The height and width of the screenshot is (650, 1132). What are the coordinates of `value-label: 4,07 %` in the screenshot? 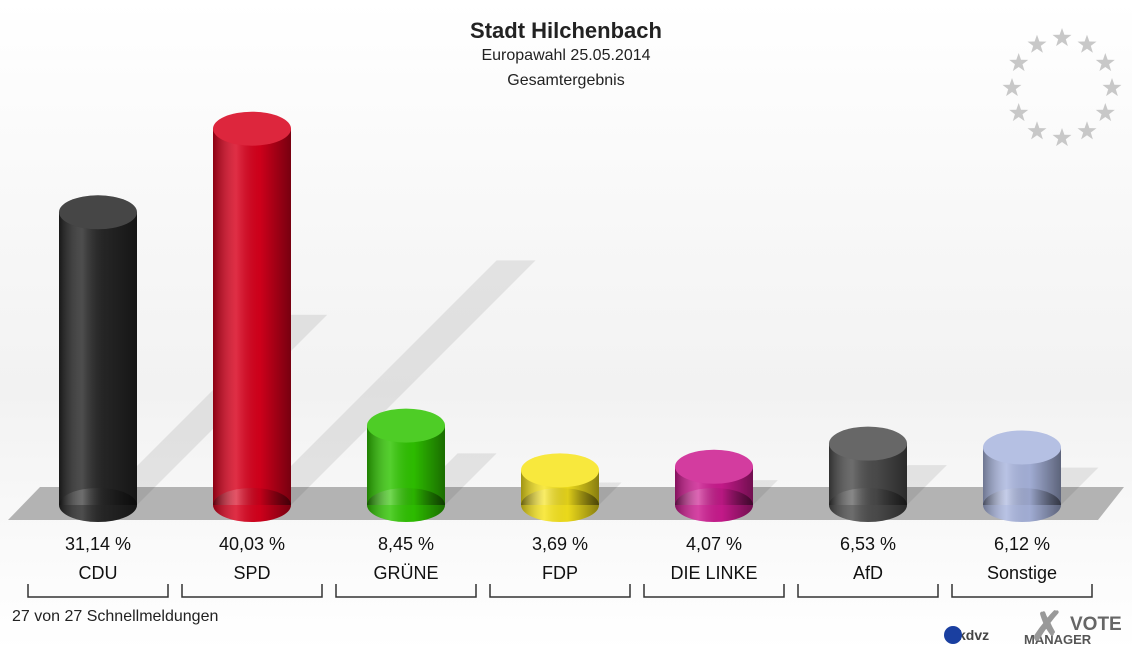 It's located at (714, 544).